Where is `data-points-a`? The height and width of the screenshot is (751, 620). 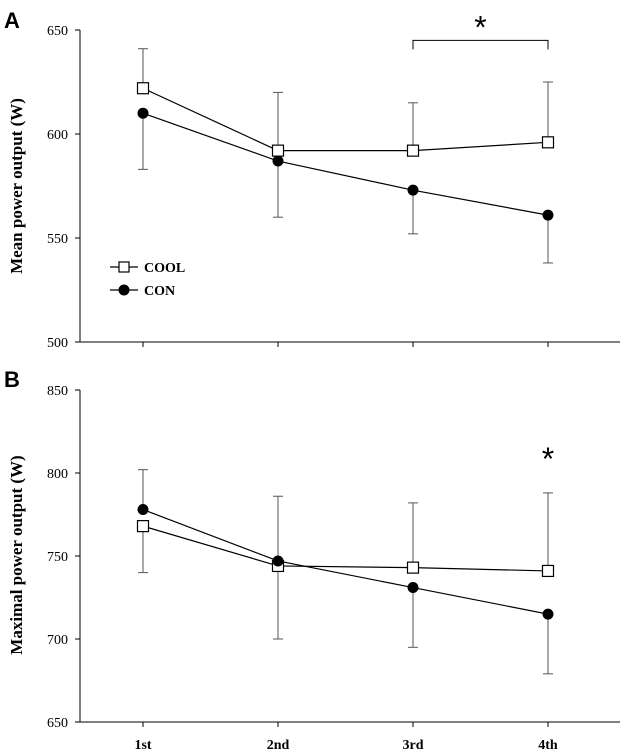
data-points-a is located at coordinates (345, 151).